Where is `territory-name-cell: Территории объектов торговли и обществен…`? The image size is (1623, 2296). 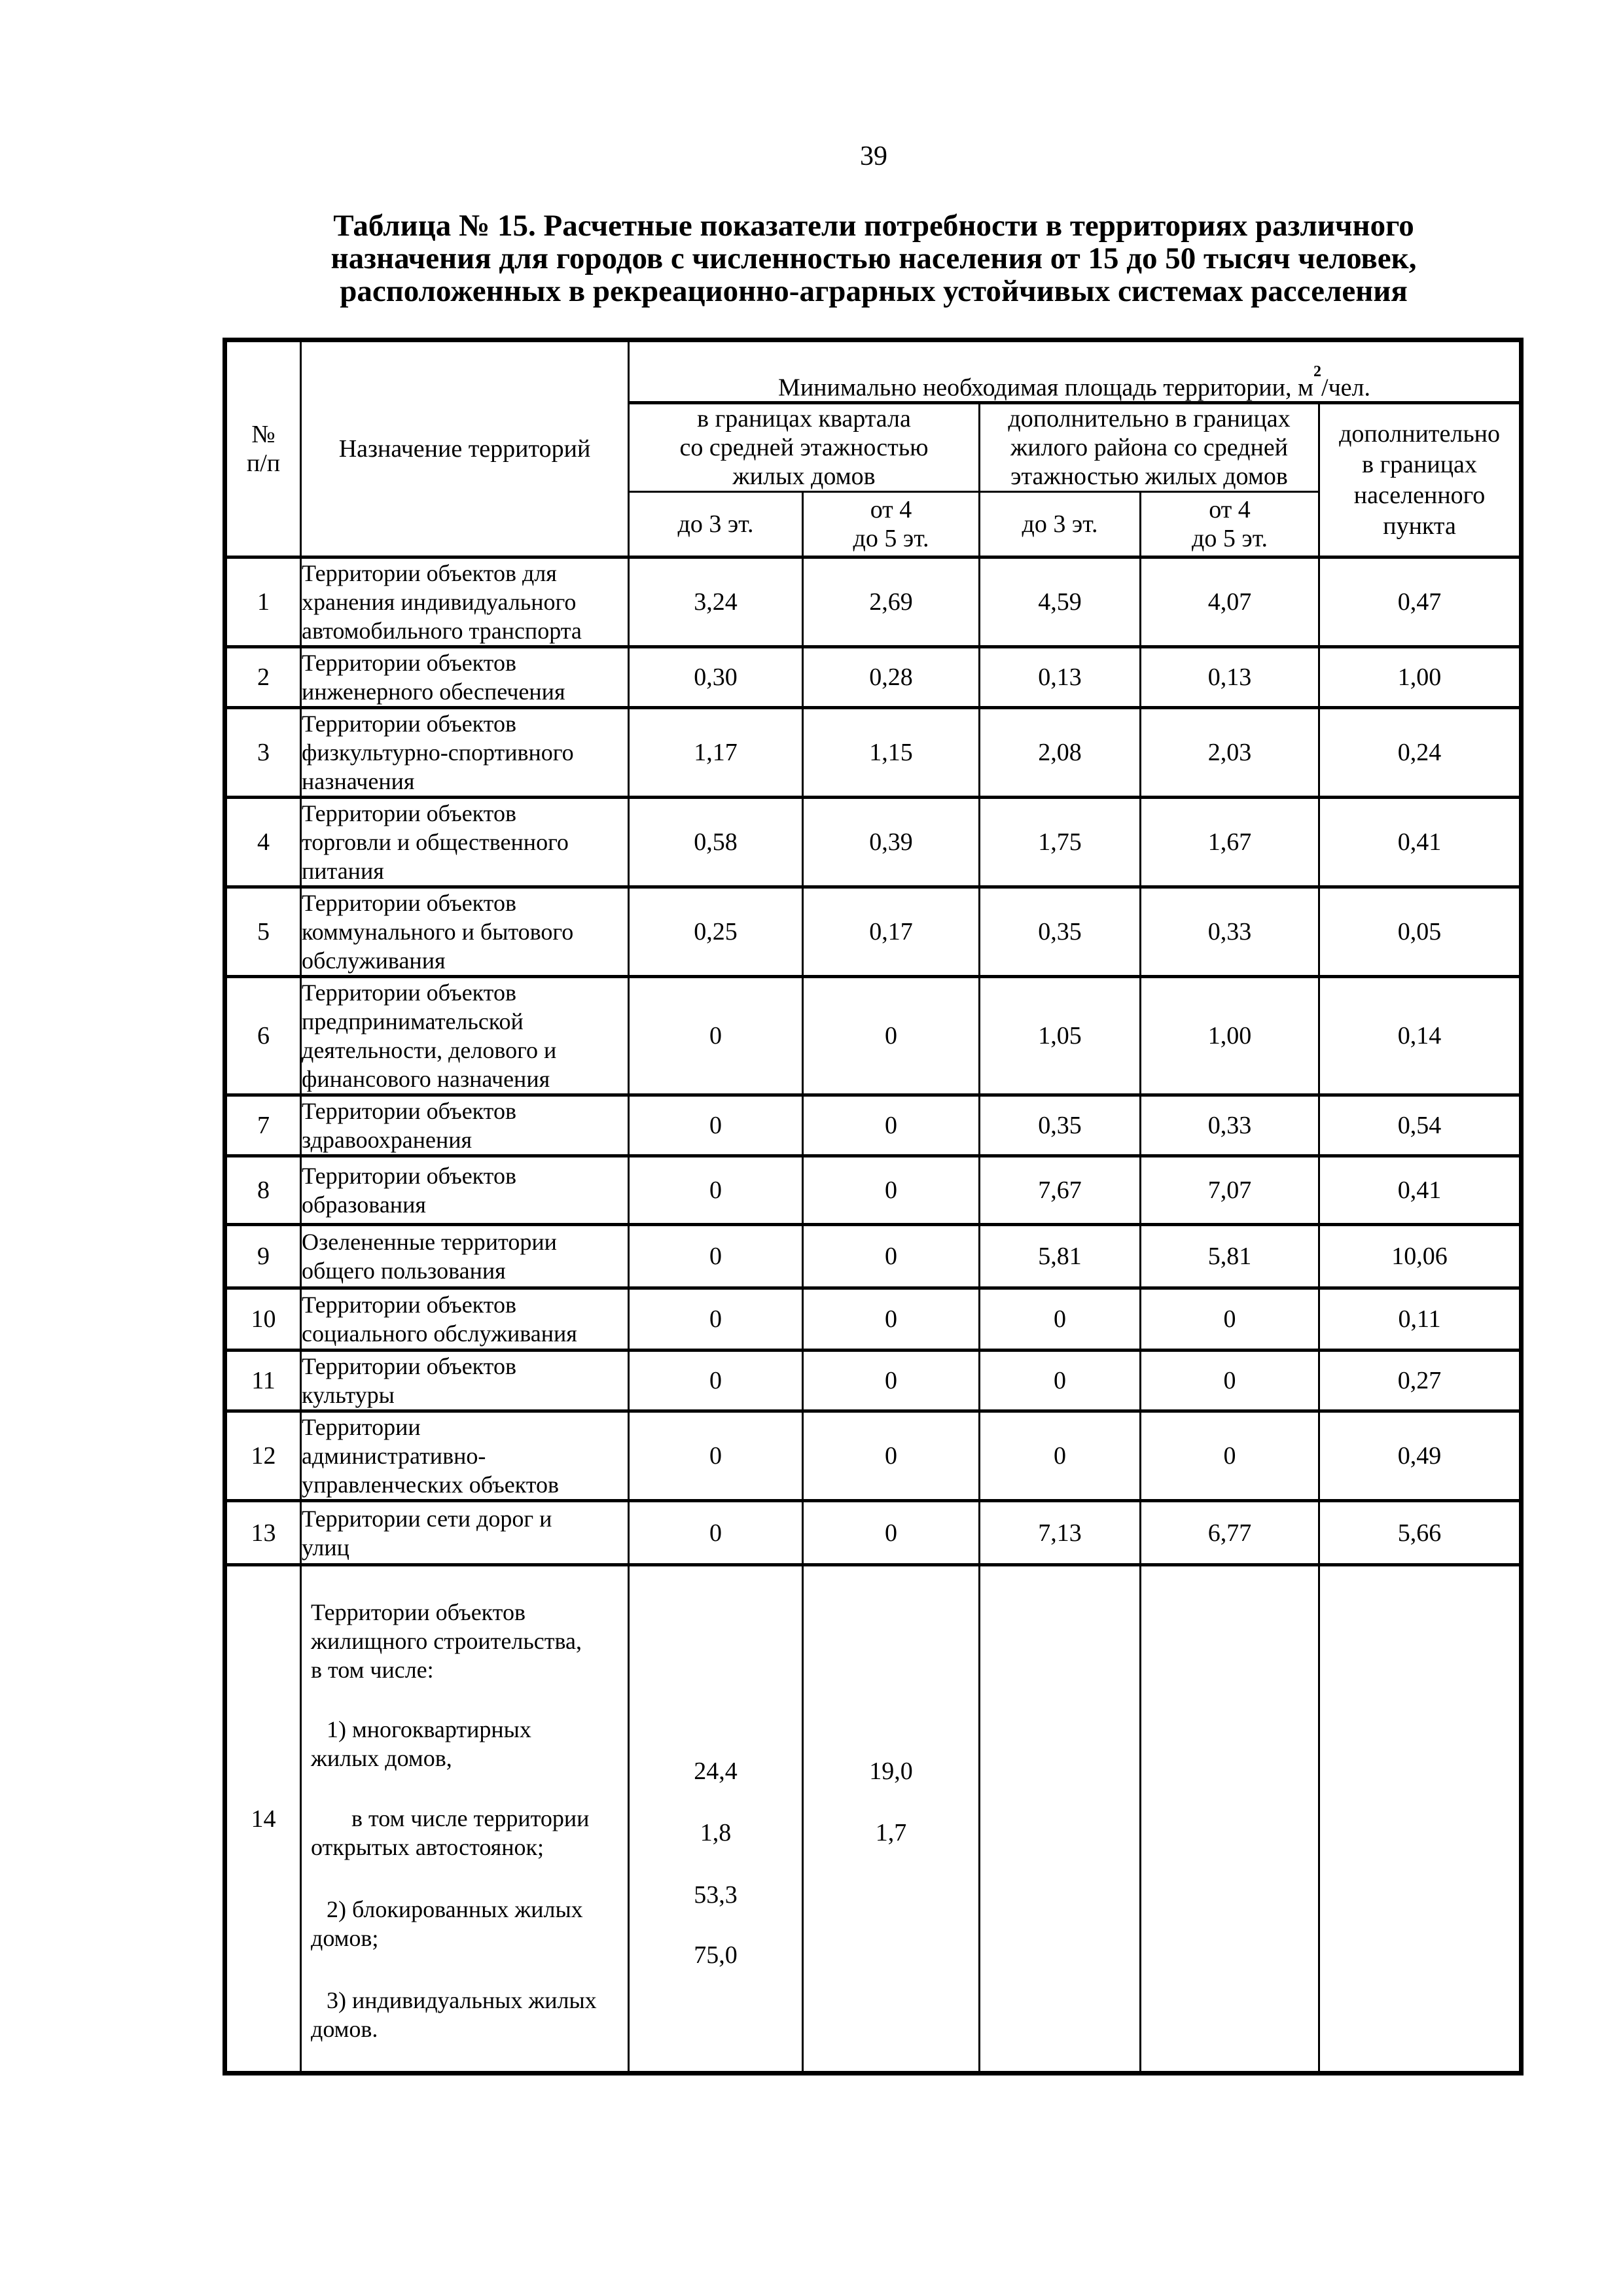
territory-name-cell: Территории объектов торговли и обществен… is located at coordinates (465, 842).